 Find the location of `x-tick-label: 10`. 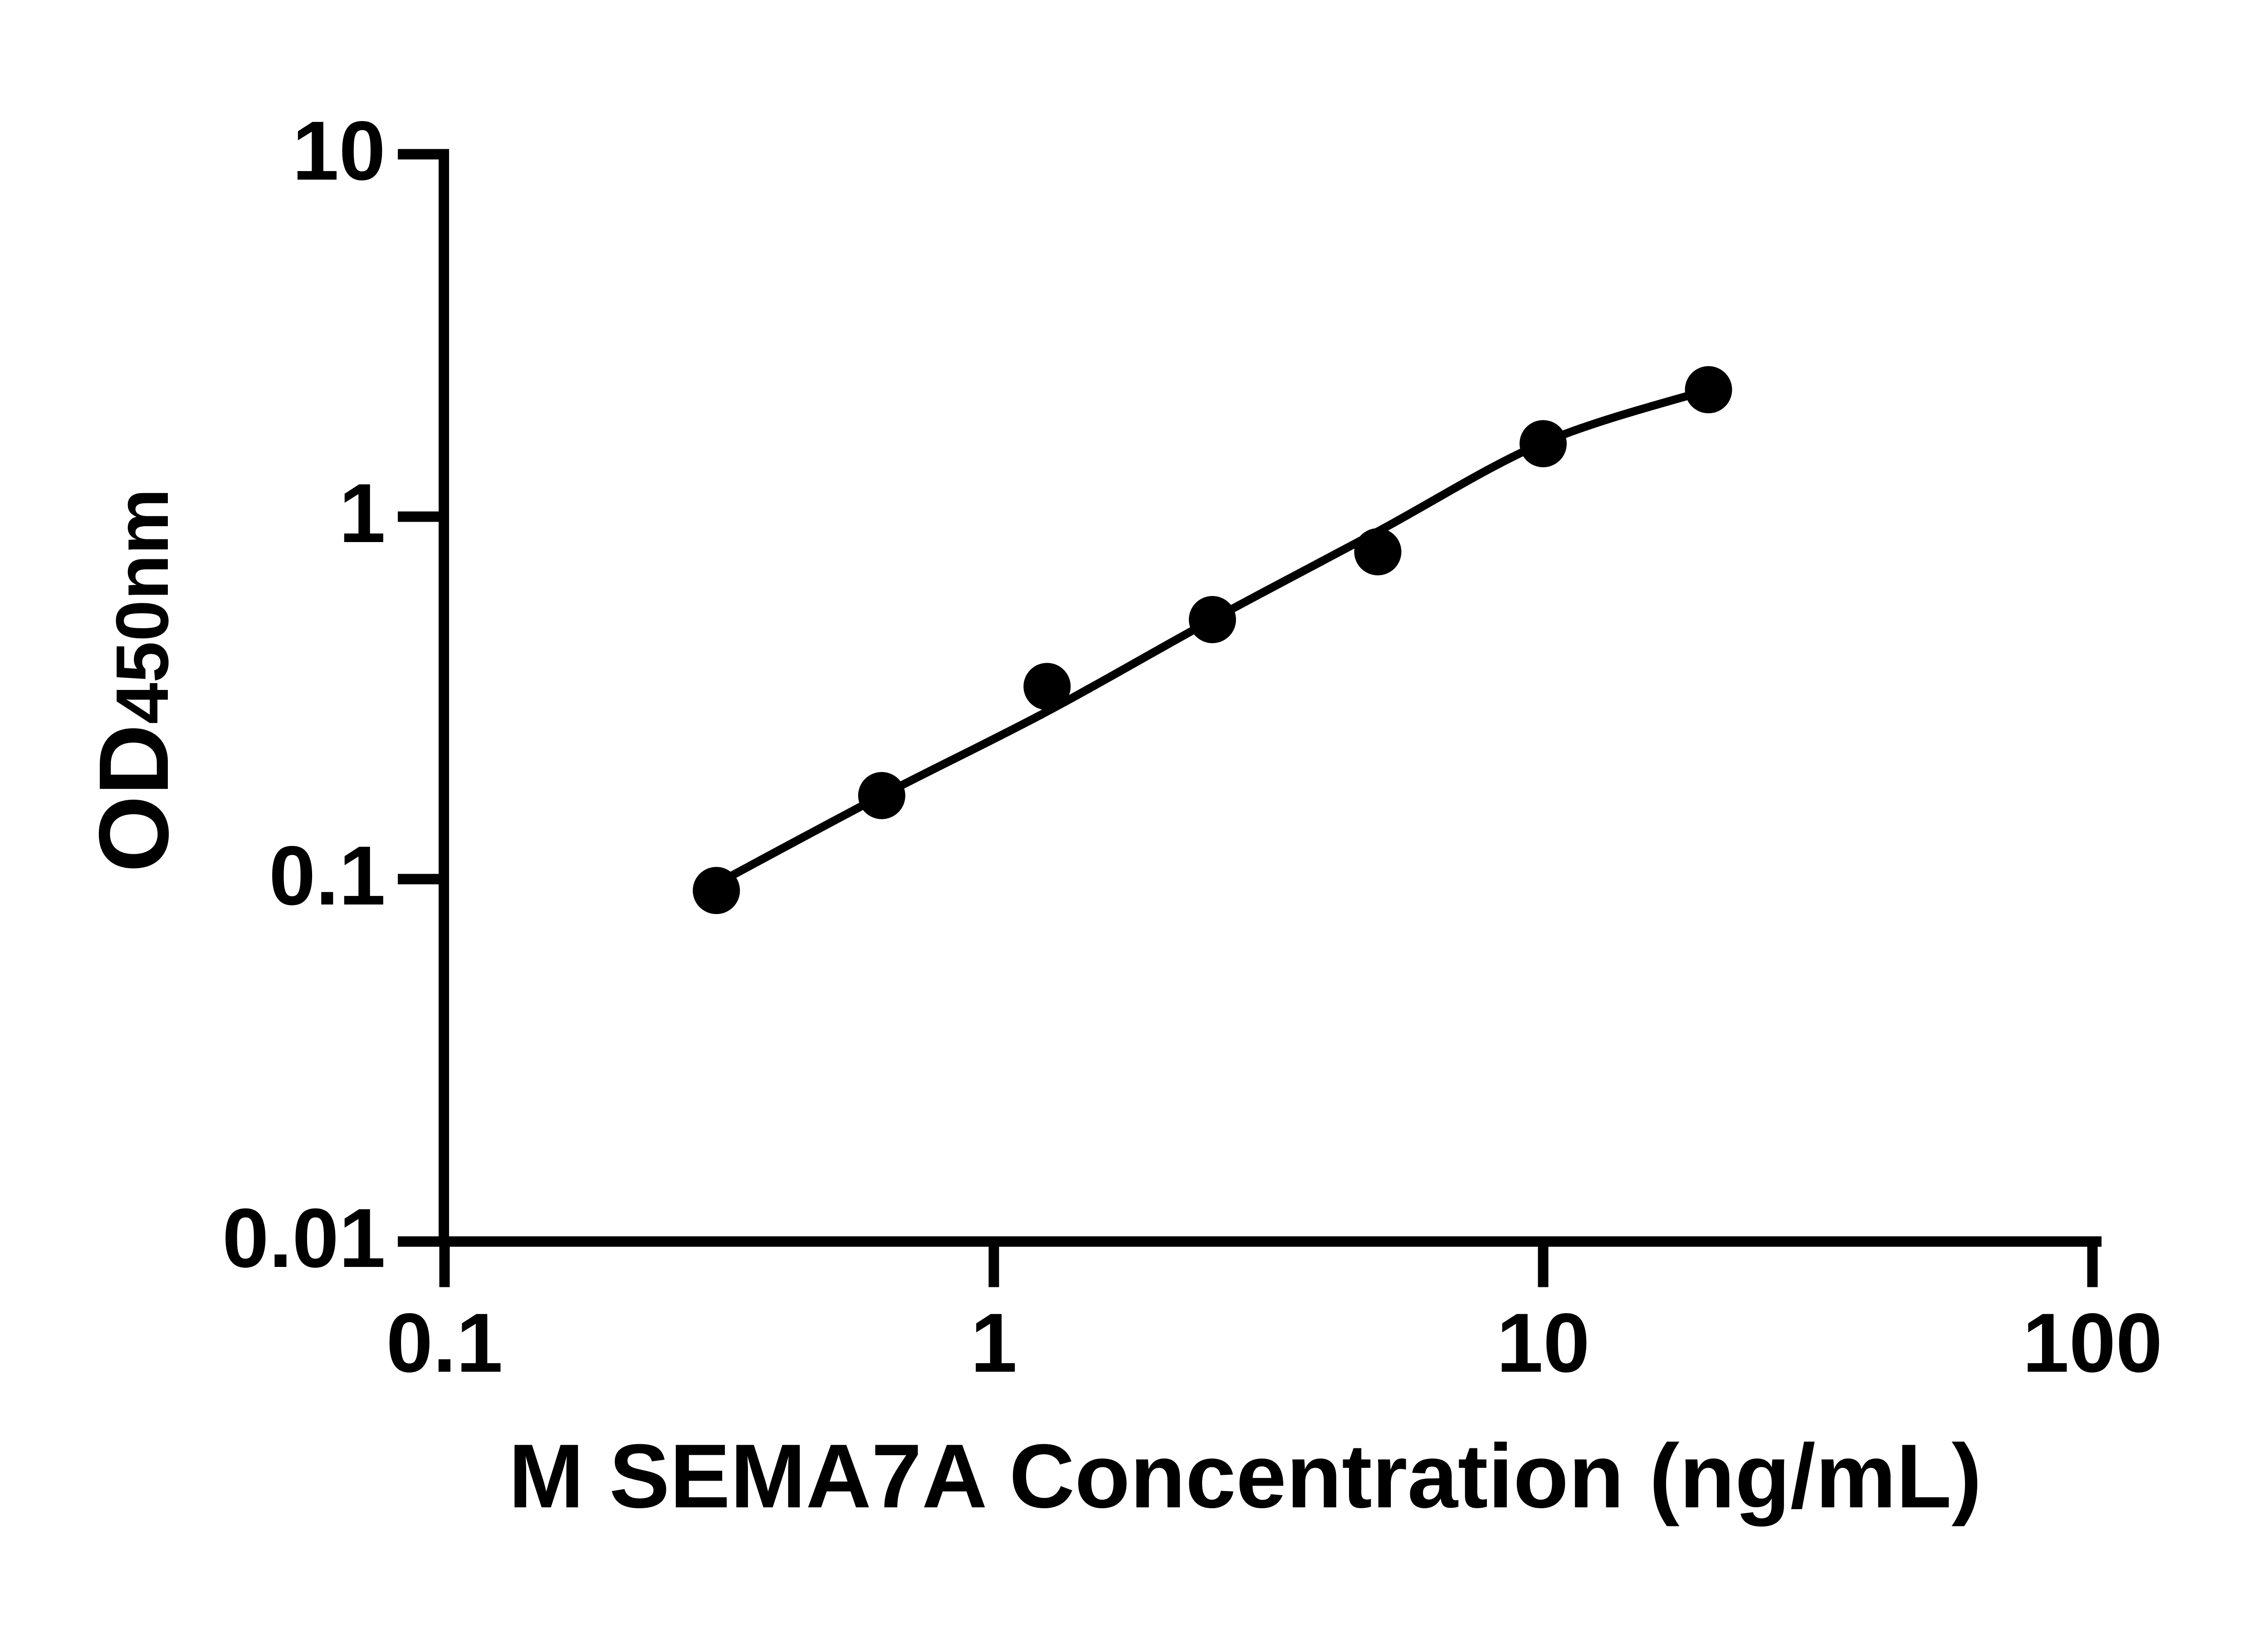

x-tick-label: 10 is located at coordinates (1543, 1343).